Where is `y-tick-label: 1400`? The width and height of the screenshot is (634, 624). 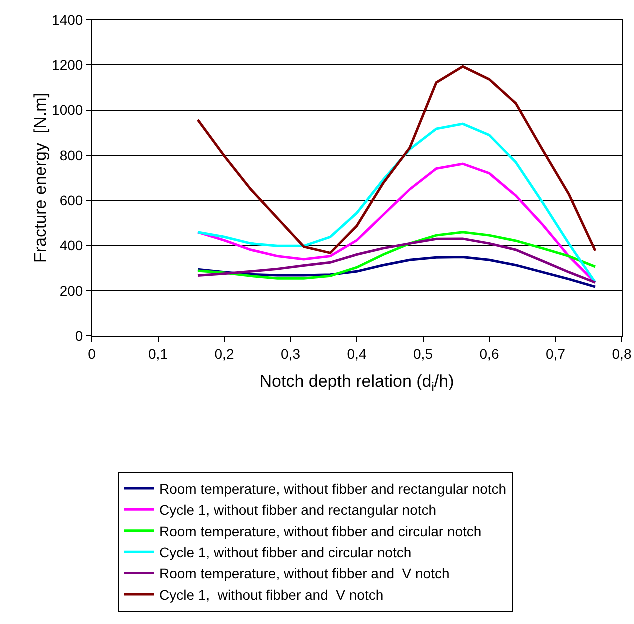 y-tick-label: 1400 is located at coordinates (68, 20).